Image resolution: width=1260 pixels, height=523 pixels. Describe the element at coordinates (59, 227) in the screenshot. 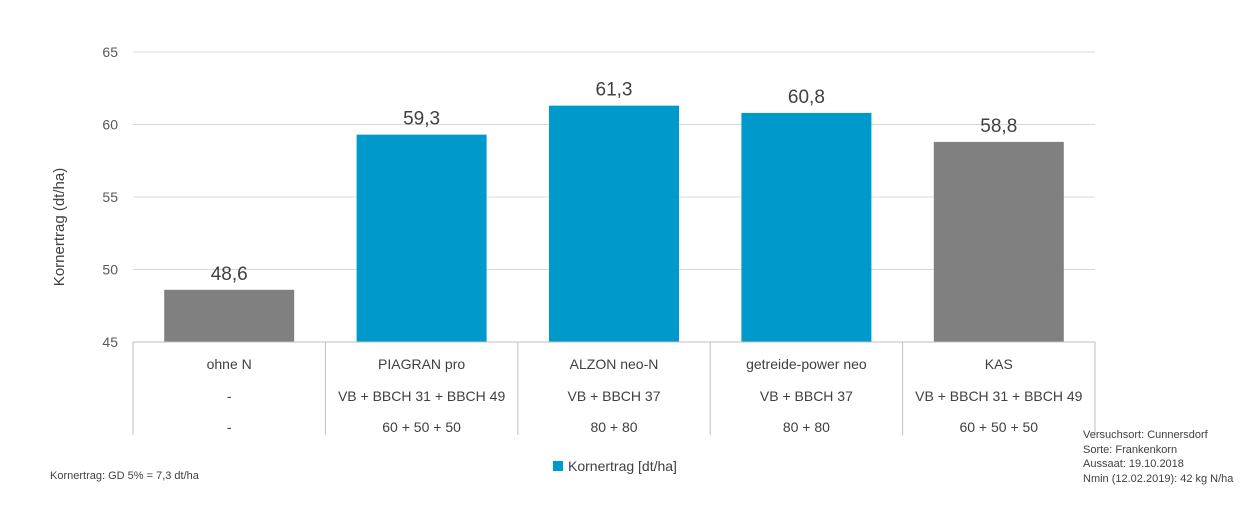

I see `y-axis-title: Kornertrag (dt/ha)` at that location.